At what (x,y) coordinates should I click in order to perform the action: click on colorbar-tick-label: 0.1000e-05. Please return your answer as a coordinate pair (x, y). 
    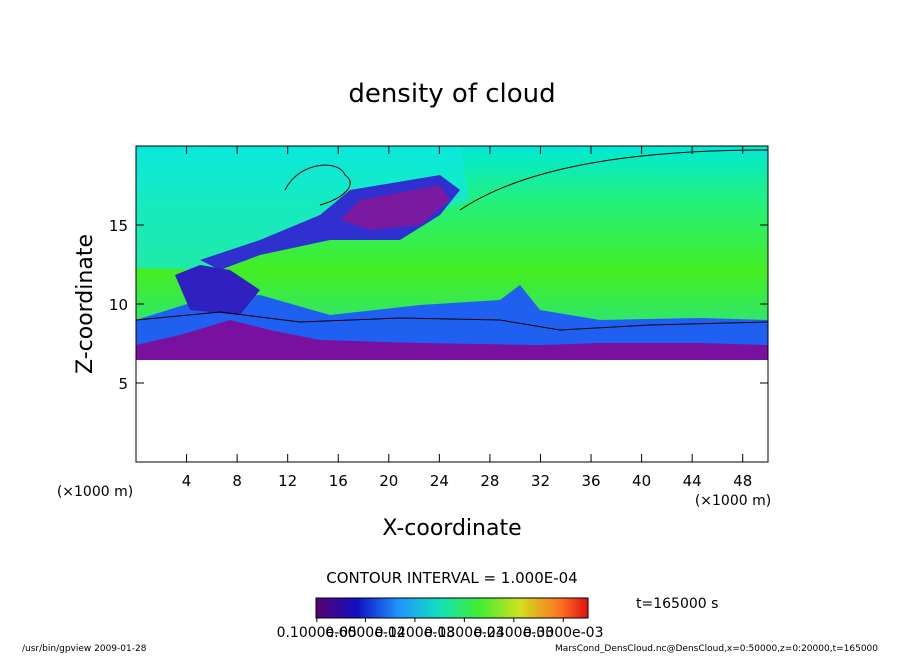
    Looking at the image, I should click on (317, 633).